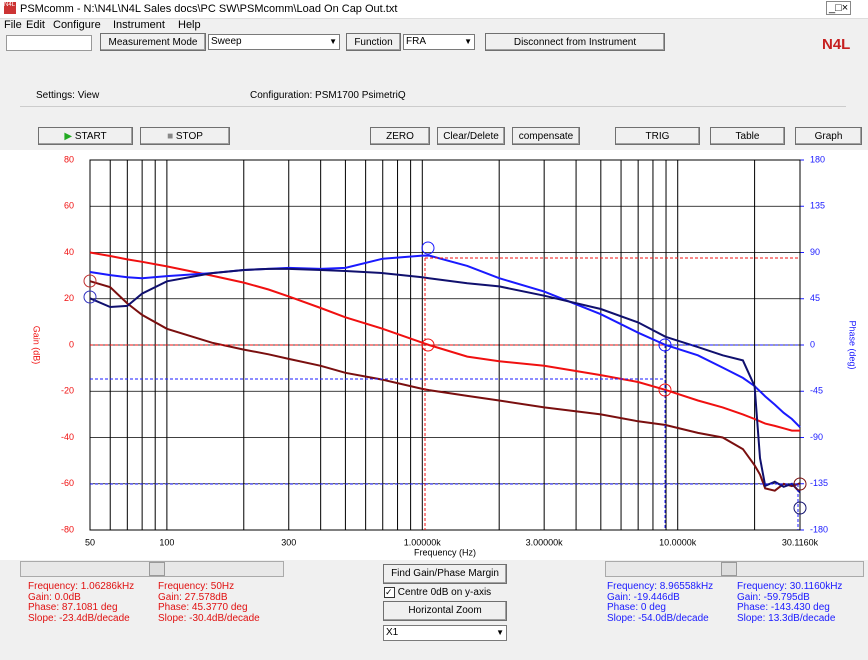  I want to click on button: Horizontal Zoom, so click(445, 611).